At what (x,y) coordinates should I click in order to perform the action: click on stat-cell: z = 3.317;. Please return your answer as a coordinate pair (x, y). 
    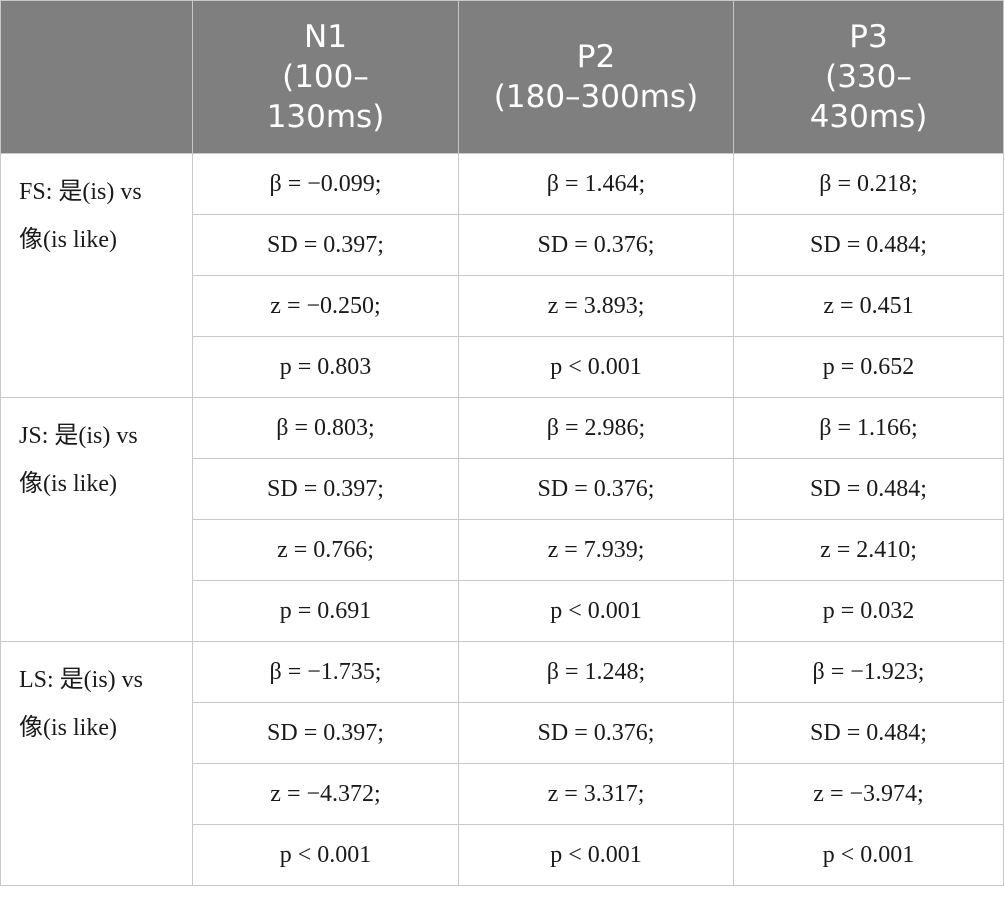
    Looking at the image, I should click on (596, 794).